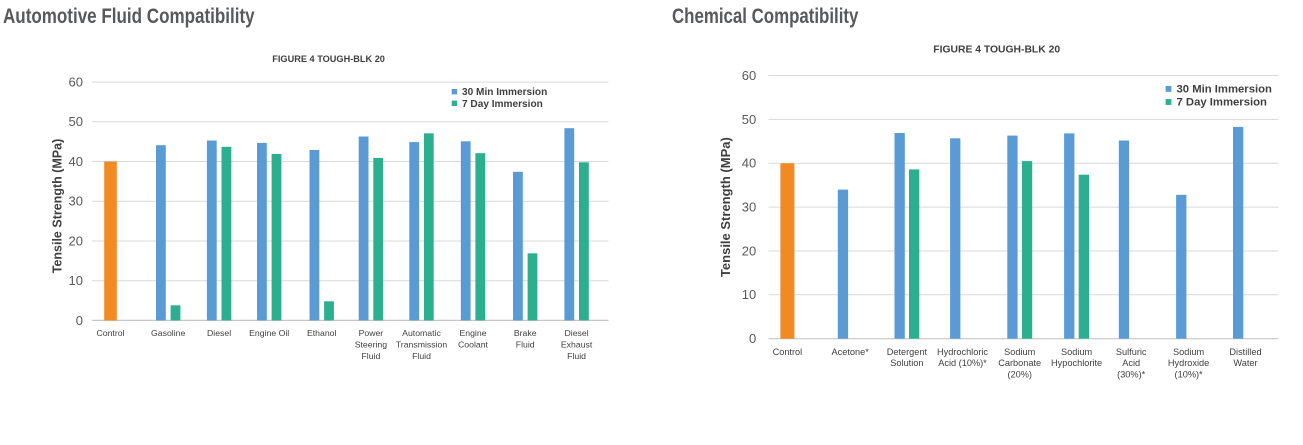  I want to click on svg-text: Automatic, so click(421, 333).